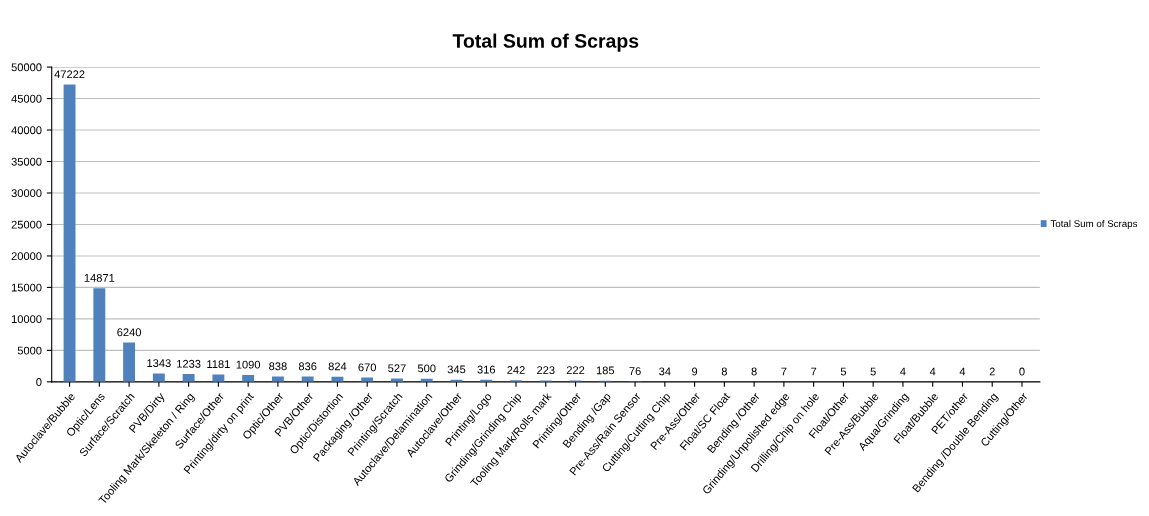 Image resolution: width=1149 pixels, height=516 pixels. I want to click on data-label: 34, so click(665, 371).